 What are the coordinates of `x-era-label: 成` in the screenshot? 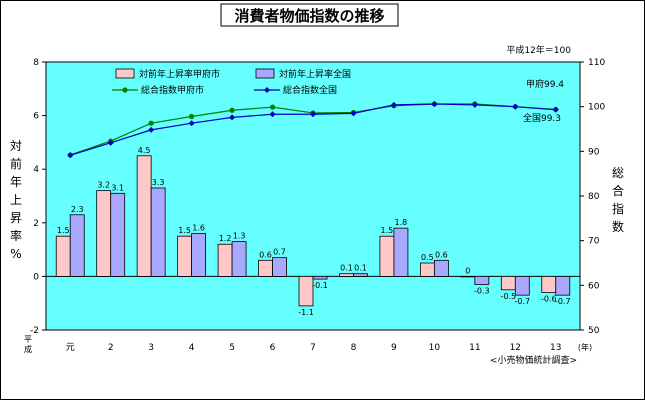 It's located at (28, 349).